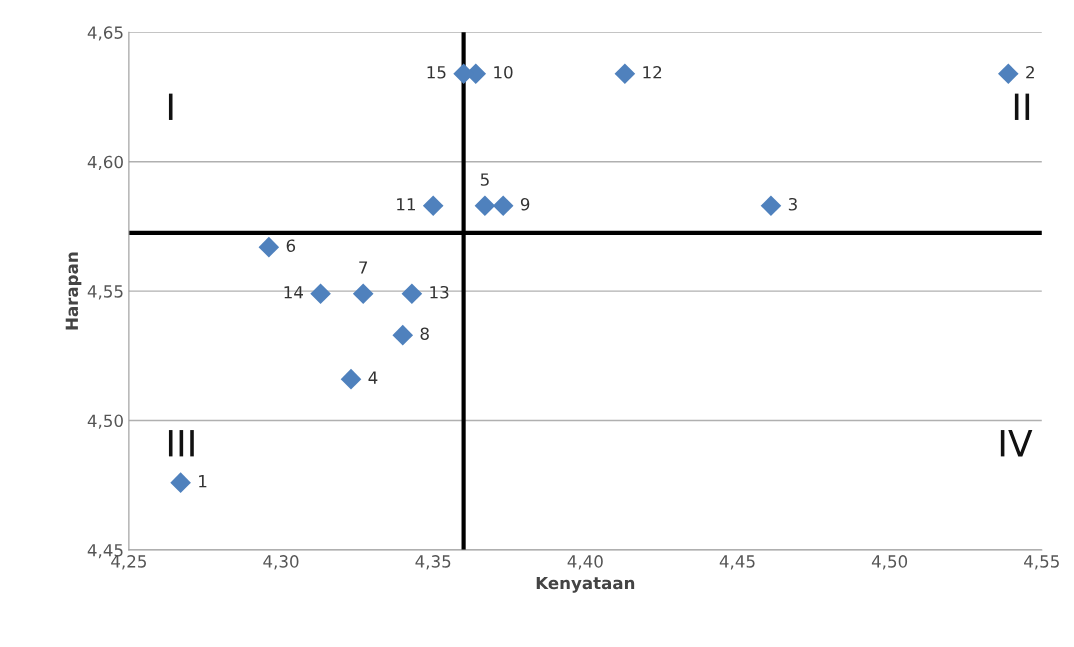 Image resolution: width=1074 pixels, height=647 pixels. What do you see at coordinates (525, 204) in the screenshot?
I see `annotation: 9` at bounding box center [525, 204].